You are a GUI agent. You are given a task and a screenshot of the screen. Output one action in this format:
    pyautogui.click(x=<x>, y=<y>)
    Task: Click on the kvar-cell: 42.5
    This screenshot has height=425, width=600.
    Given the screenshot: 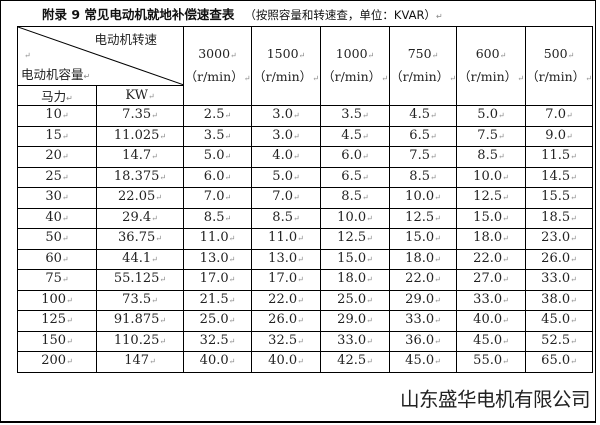 What is the action you would take?
    pyautogui.click(x=355, y=362)
    